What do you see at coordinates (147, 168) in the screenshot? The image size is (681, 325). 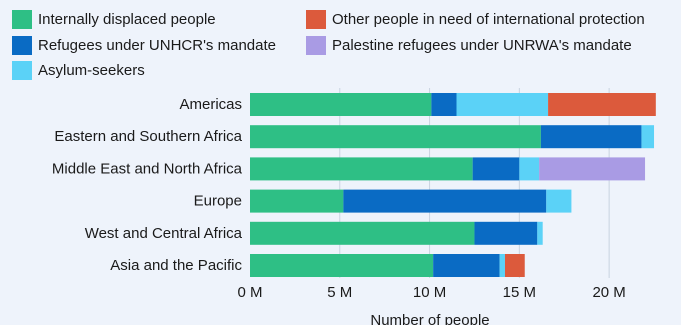 I see `category-label: Middle East and North Africa` at bounding box center [147, 168].